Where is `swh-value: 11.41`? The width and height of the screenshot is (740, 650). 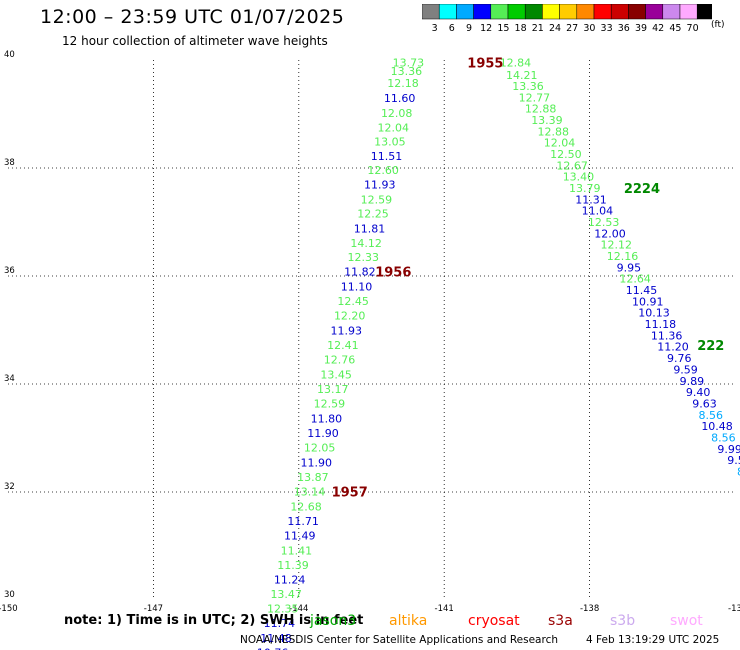
swh-value: 11.41 is located at coordinates (297, 550).